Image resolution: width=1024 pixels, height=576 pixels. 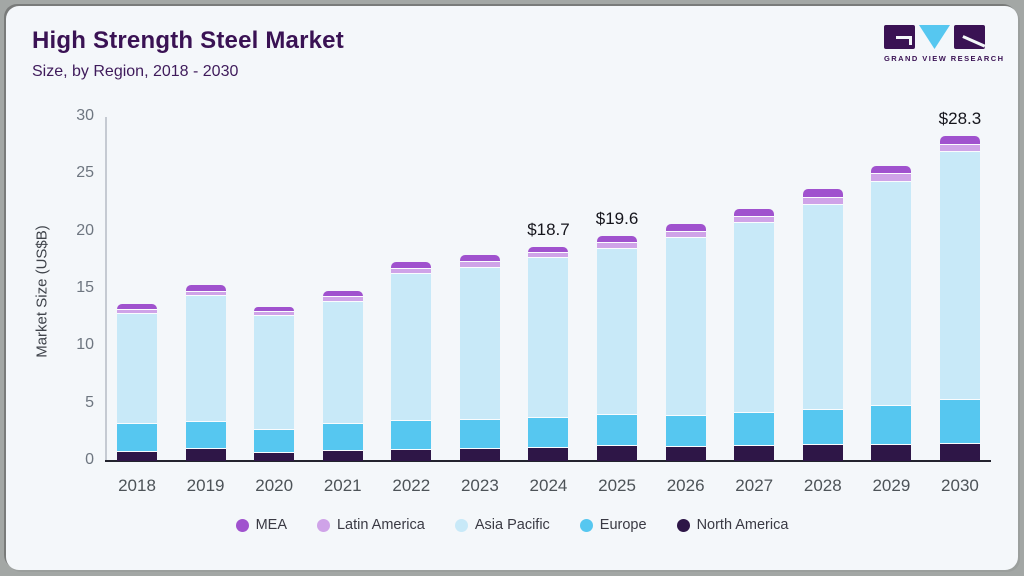 I want to click on bar-2021, so click(x=342, y=375).